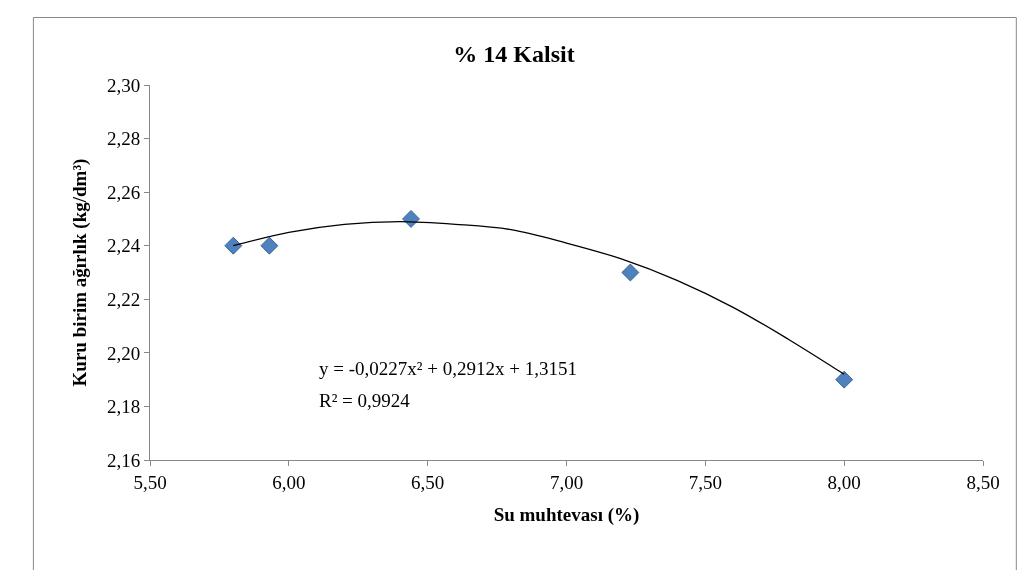 Image resolution: width=1028 pixels, height=570 pixels. Describe the element at coordinates (79, 272) in the screenshot. I see `y-axis-title: Kuru birim ağırlık (kg/dm³)` at that location.